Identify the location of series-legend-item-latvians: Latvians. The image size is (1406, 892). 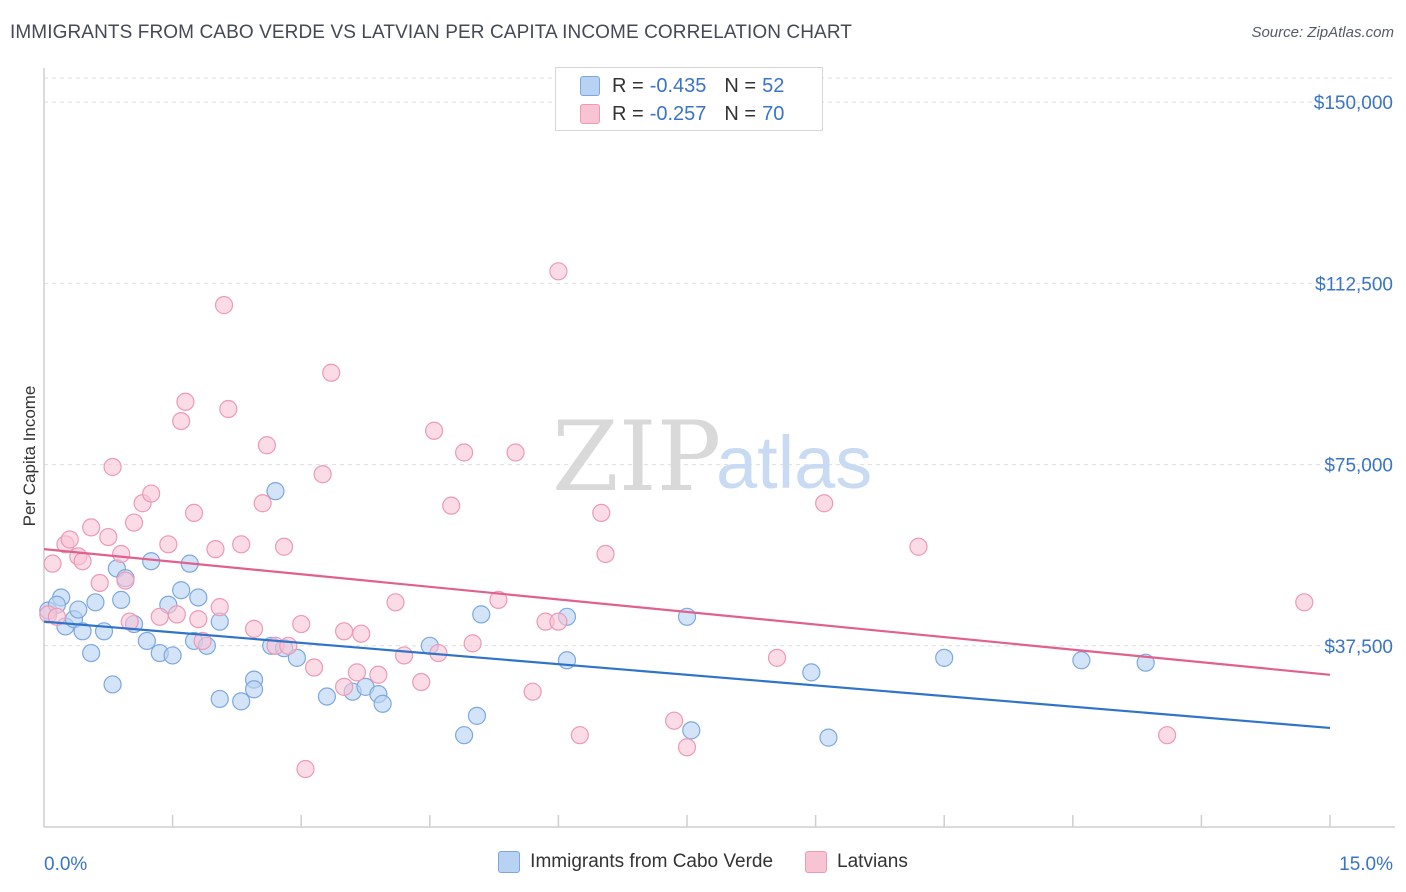
(856, 862).